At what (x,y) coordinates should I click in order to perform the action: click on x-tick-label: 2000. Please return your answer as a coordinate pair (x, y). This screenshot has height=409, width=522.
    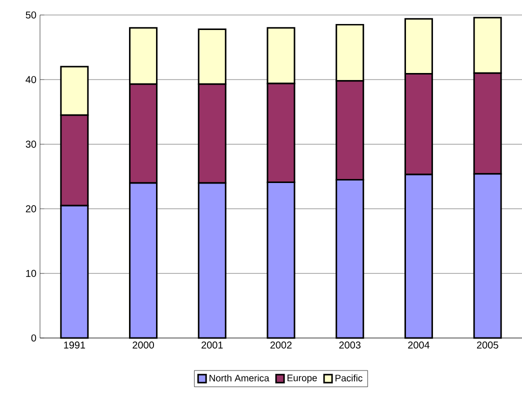
    Looking at the image, I should click on (143, 345).